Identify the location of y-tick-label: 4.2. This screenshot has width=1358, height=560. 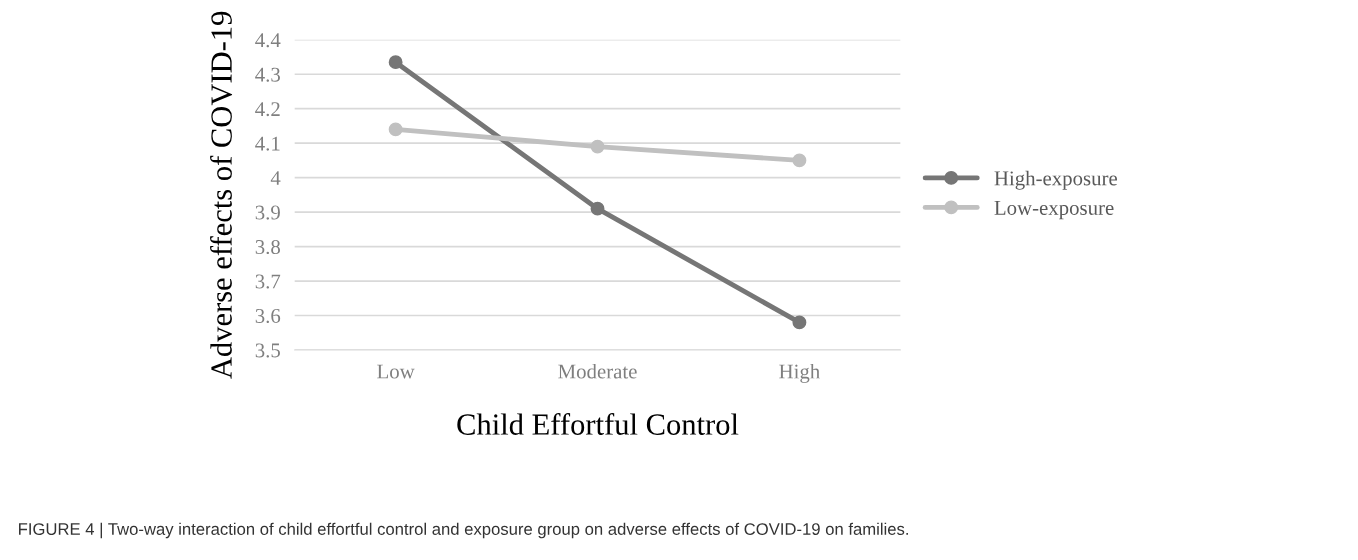
(267, 109).